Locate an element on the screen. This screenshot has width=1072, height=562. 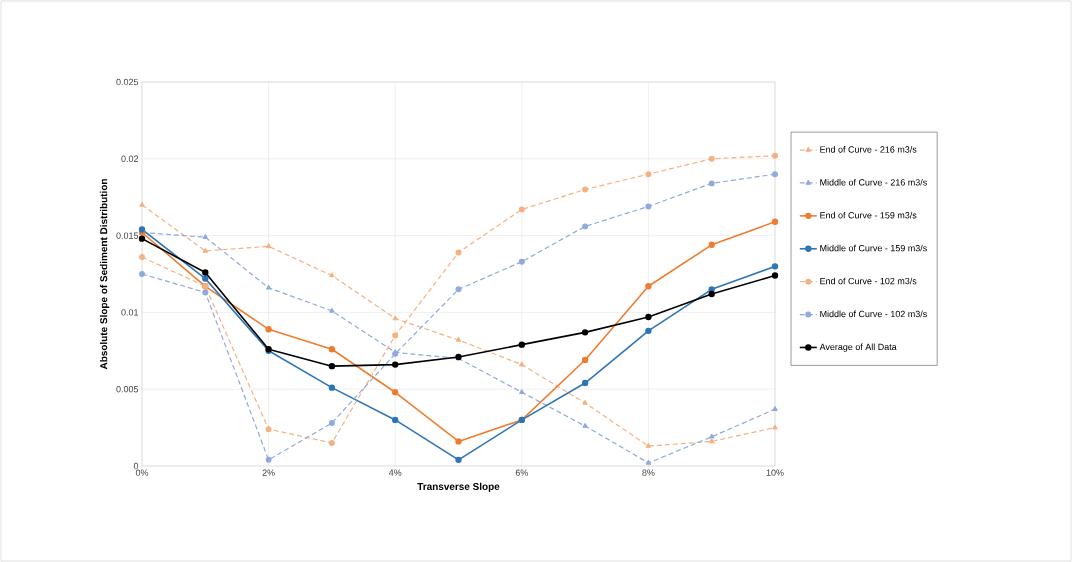
legend-label: Middle of Curve - 216 m3/s is located at coordinates (873, 182).